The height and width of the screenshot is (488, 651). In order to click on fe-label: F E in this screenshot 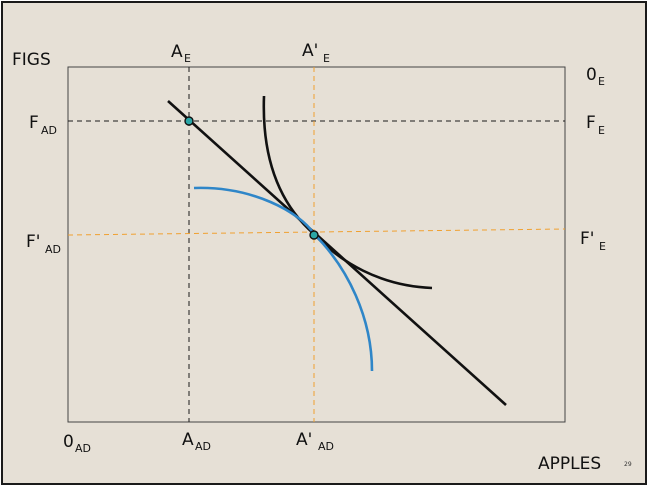, I will do `click(595, 125)`.